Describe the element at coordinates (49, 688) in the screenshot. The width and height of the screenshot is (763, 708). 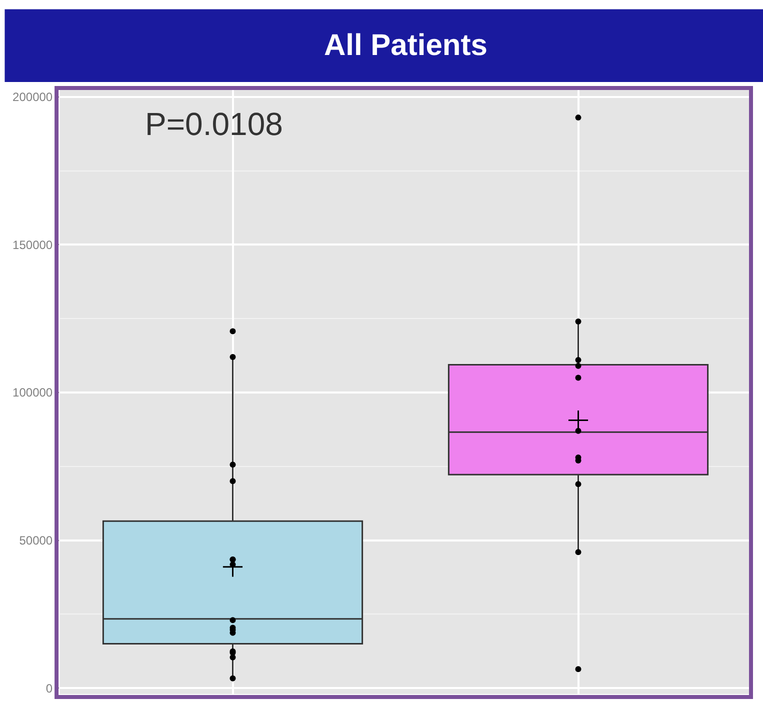
I see `y-tick-label: 0` at that location.